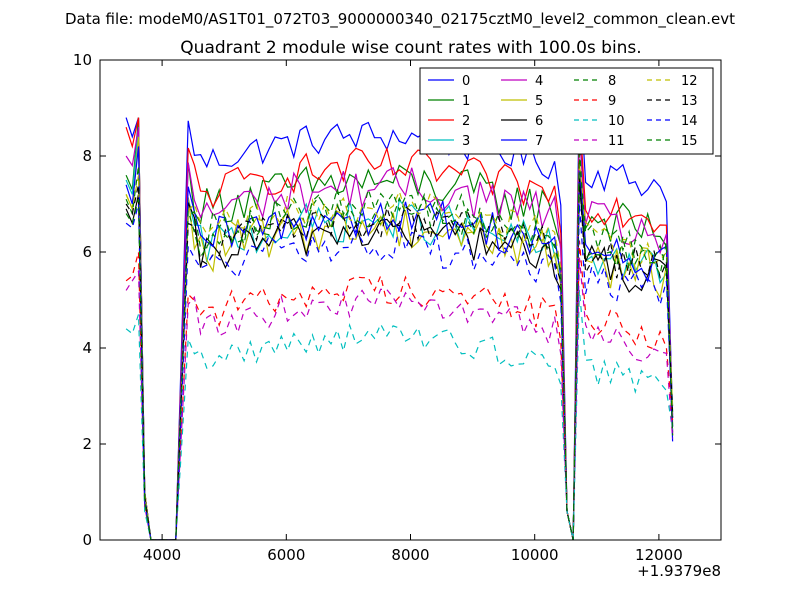  I want to click on legend-label-12: 12, so click(689, 81).